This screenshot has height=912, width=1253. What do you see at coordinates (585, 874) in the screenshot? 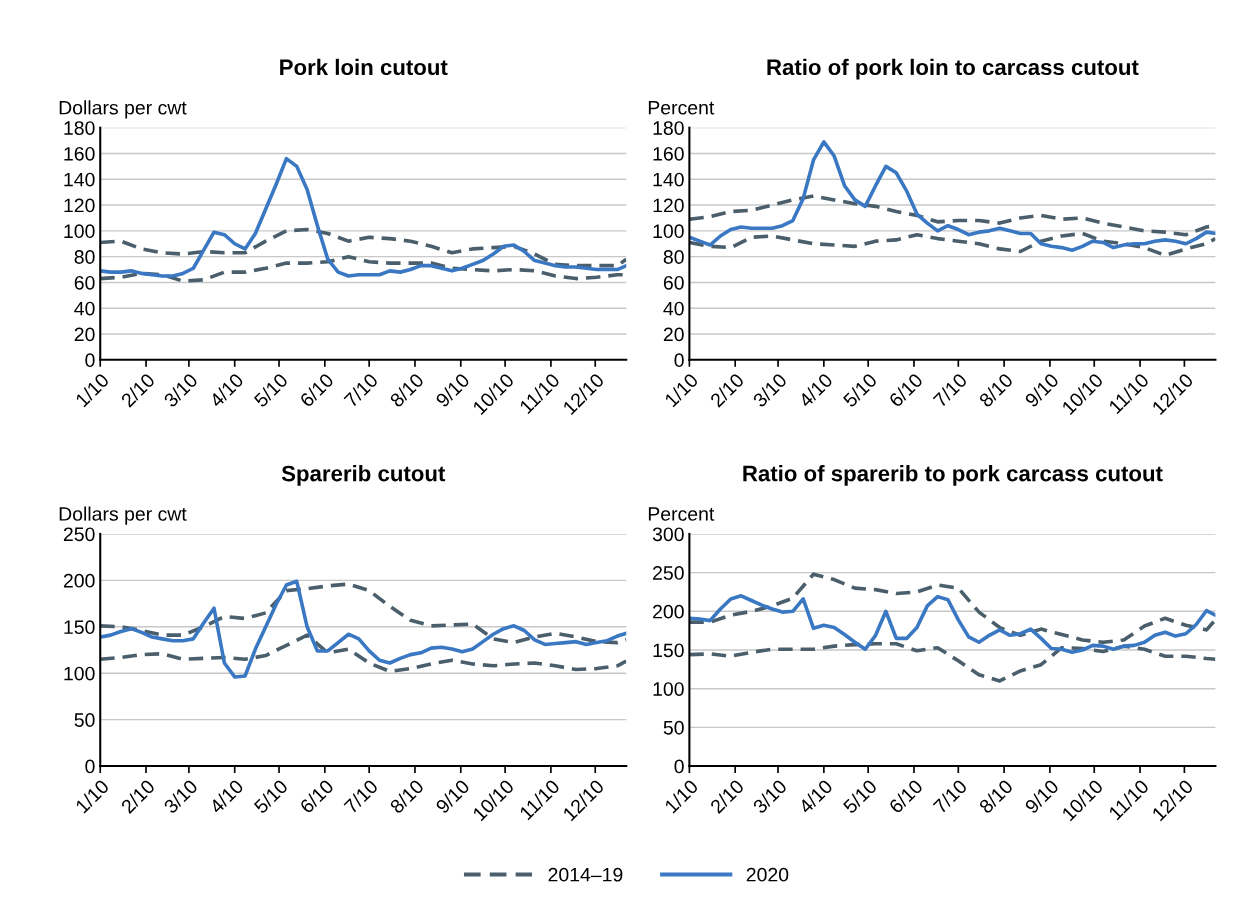
I see `legend-label: 2014–19` at bounding box center [585, 874].